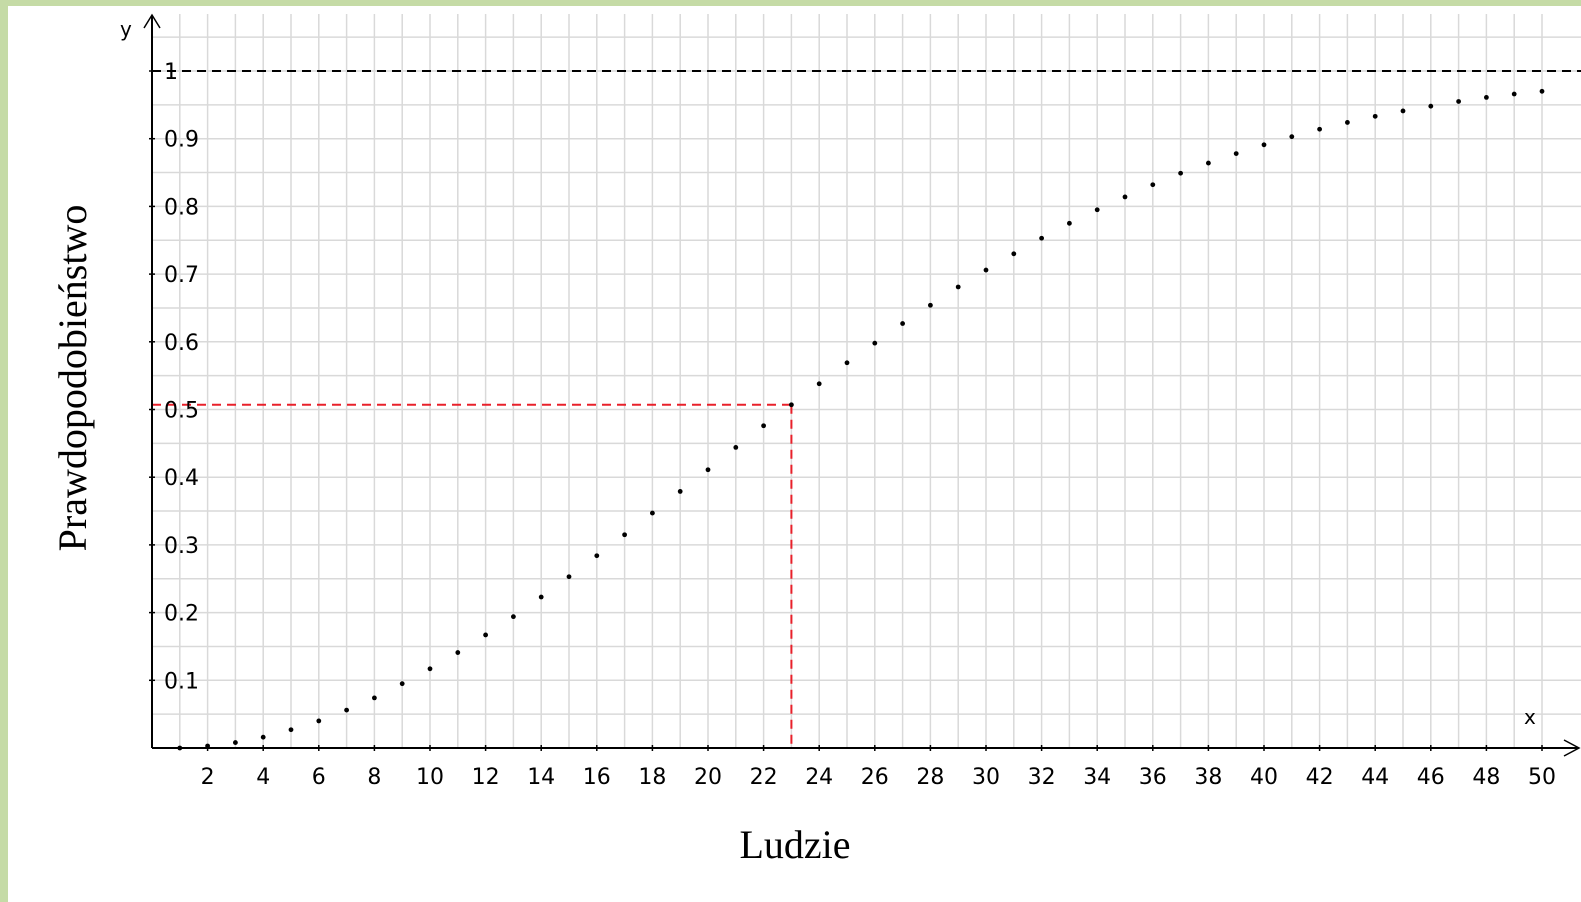 Image resolution: width=1581 pixels, height=902 pixels. I want to click on x-tick-label: 36, so click(1153, 777).